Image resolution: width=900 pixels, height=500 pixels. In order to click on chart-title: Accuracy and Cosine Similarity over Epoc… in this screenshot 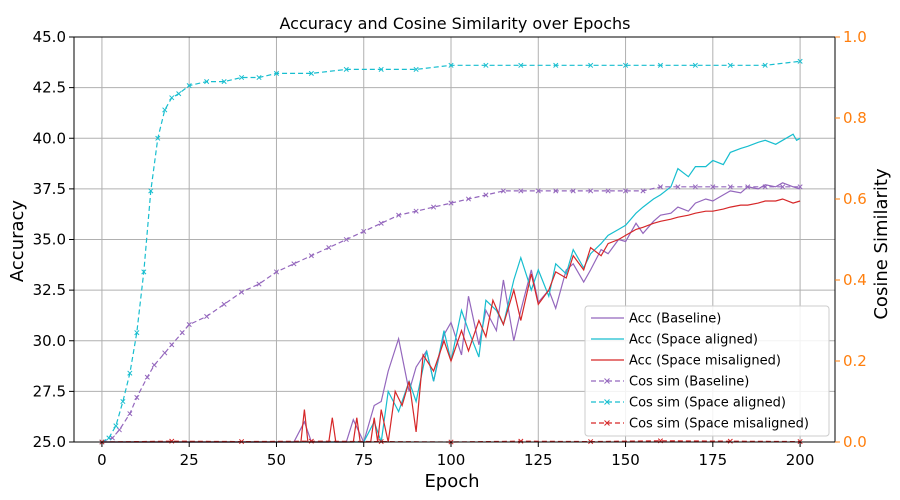, I will do `click(455, 23)`.